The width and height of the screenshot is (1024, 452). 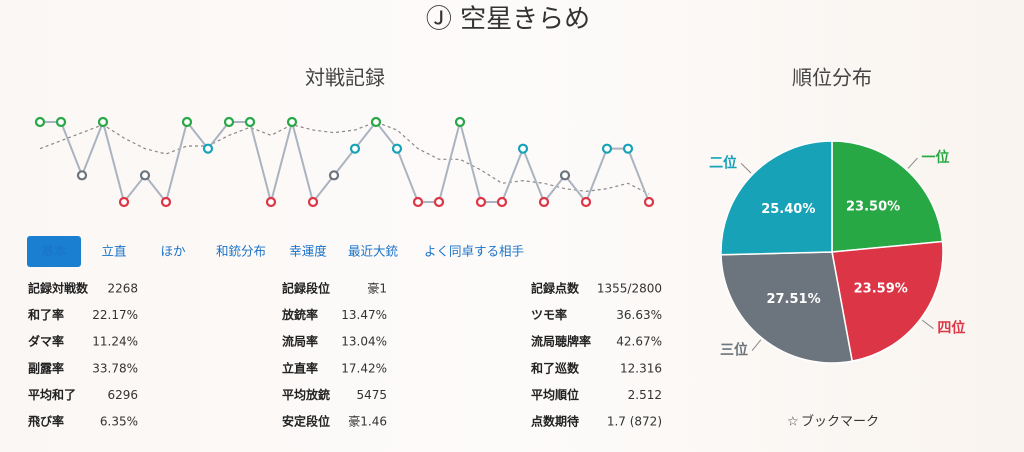 I want to click on stat-label: 平均放銃, so click(x=306, y=394).